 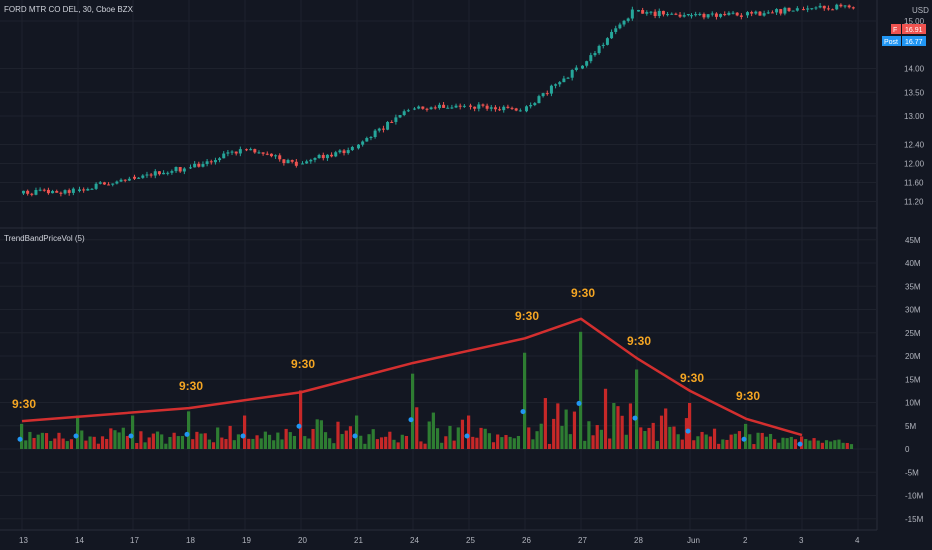 I want to click on time-axis-label: 28, so click(x=638, y=540).